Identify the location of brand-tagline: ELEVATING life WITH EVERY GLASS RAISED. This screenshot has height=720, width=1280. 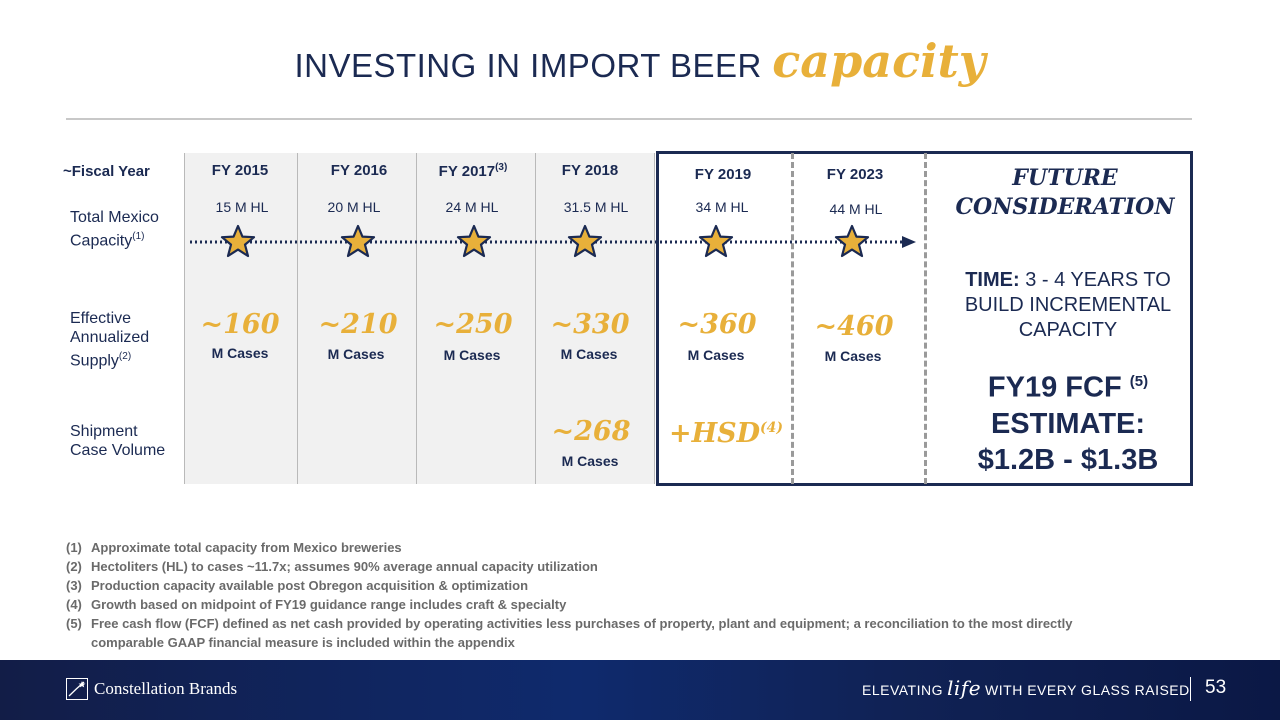
(1026, 688).